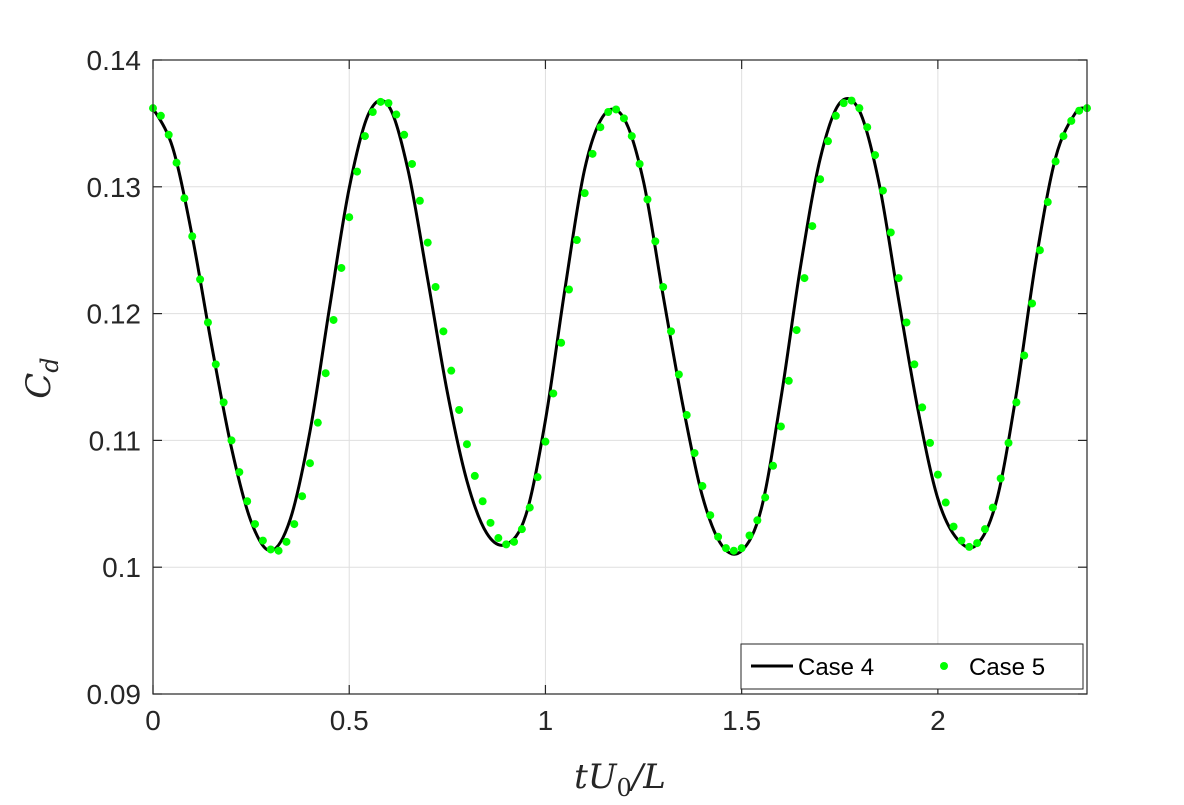 This screenshot has height=805, width=1184. What do you see at coordinates (741, 720) in the screenshot?
I see `x-tick-label: 1.5` at bounding box center [741, 720].